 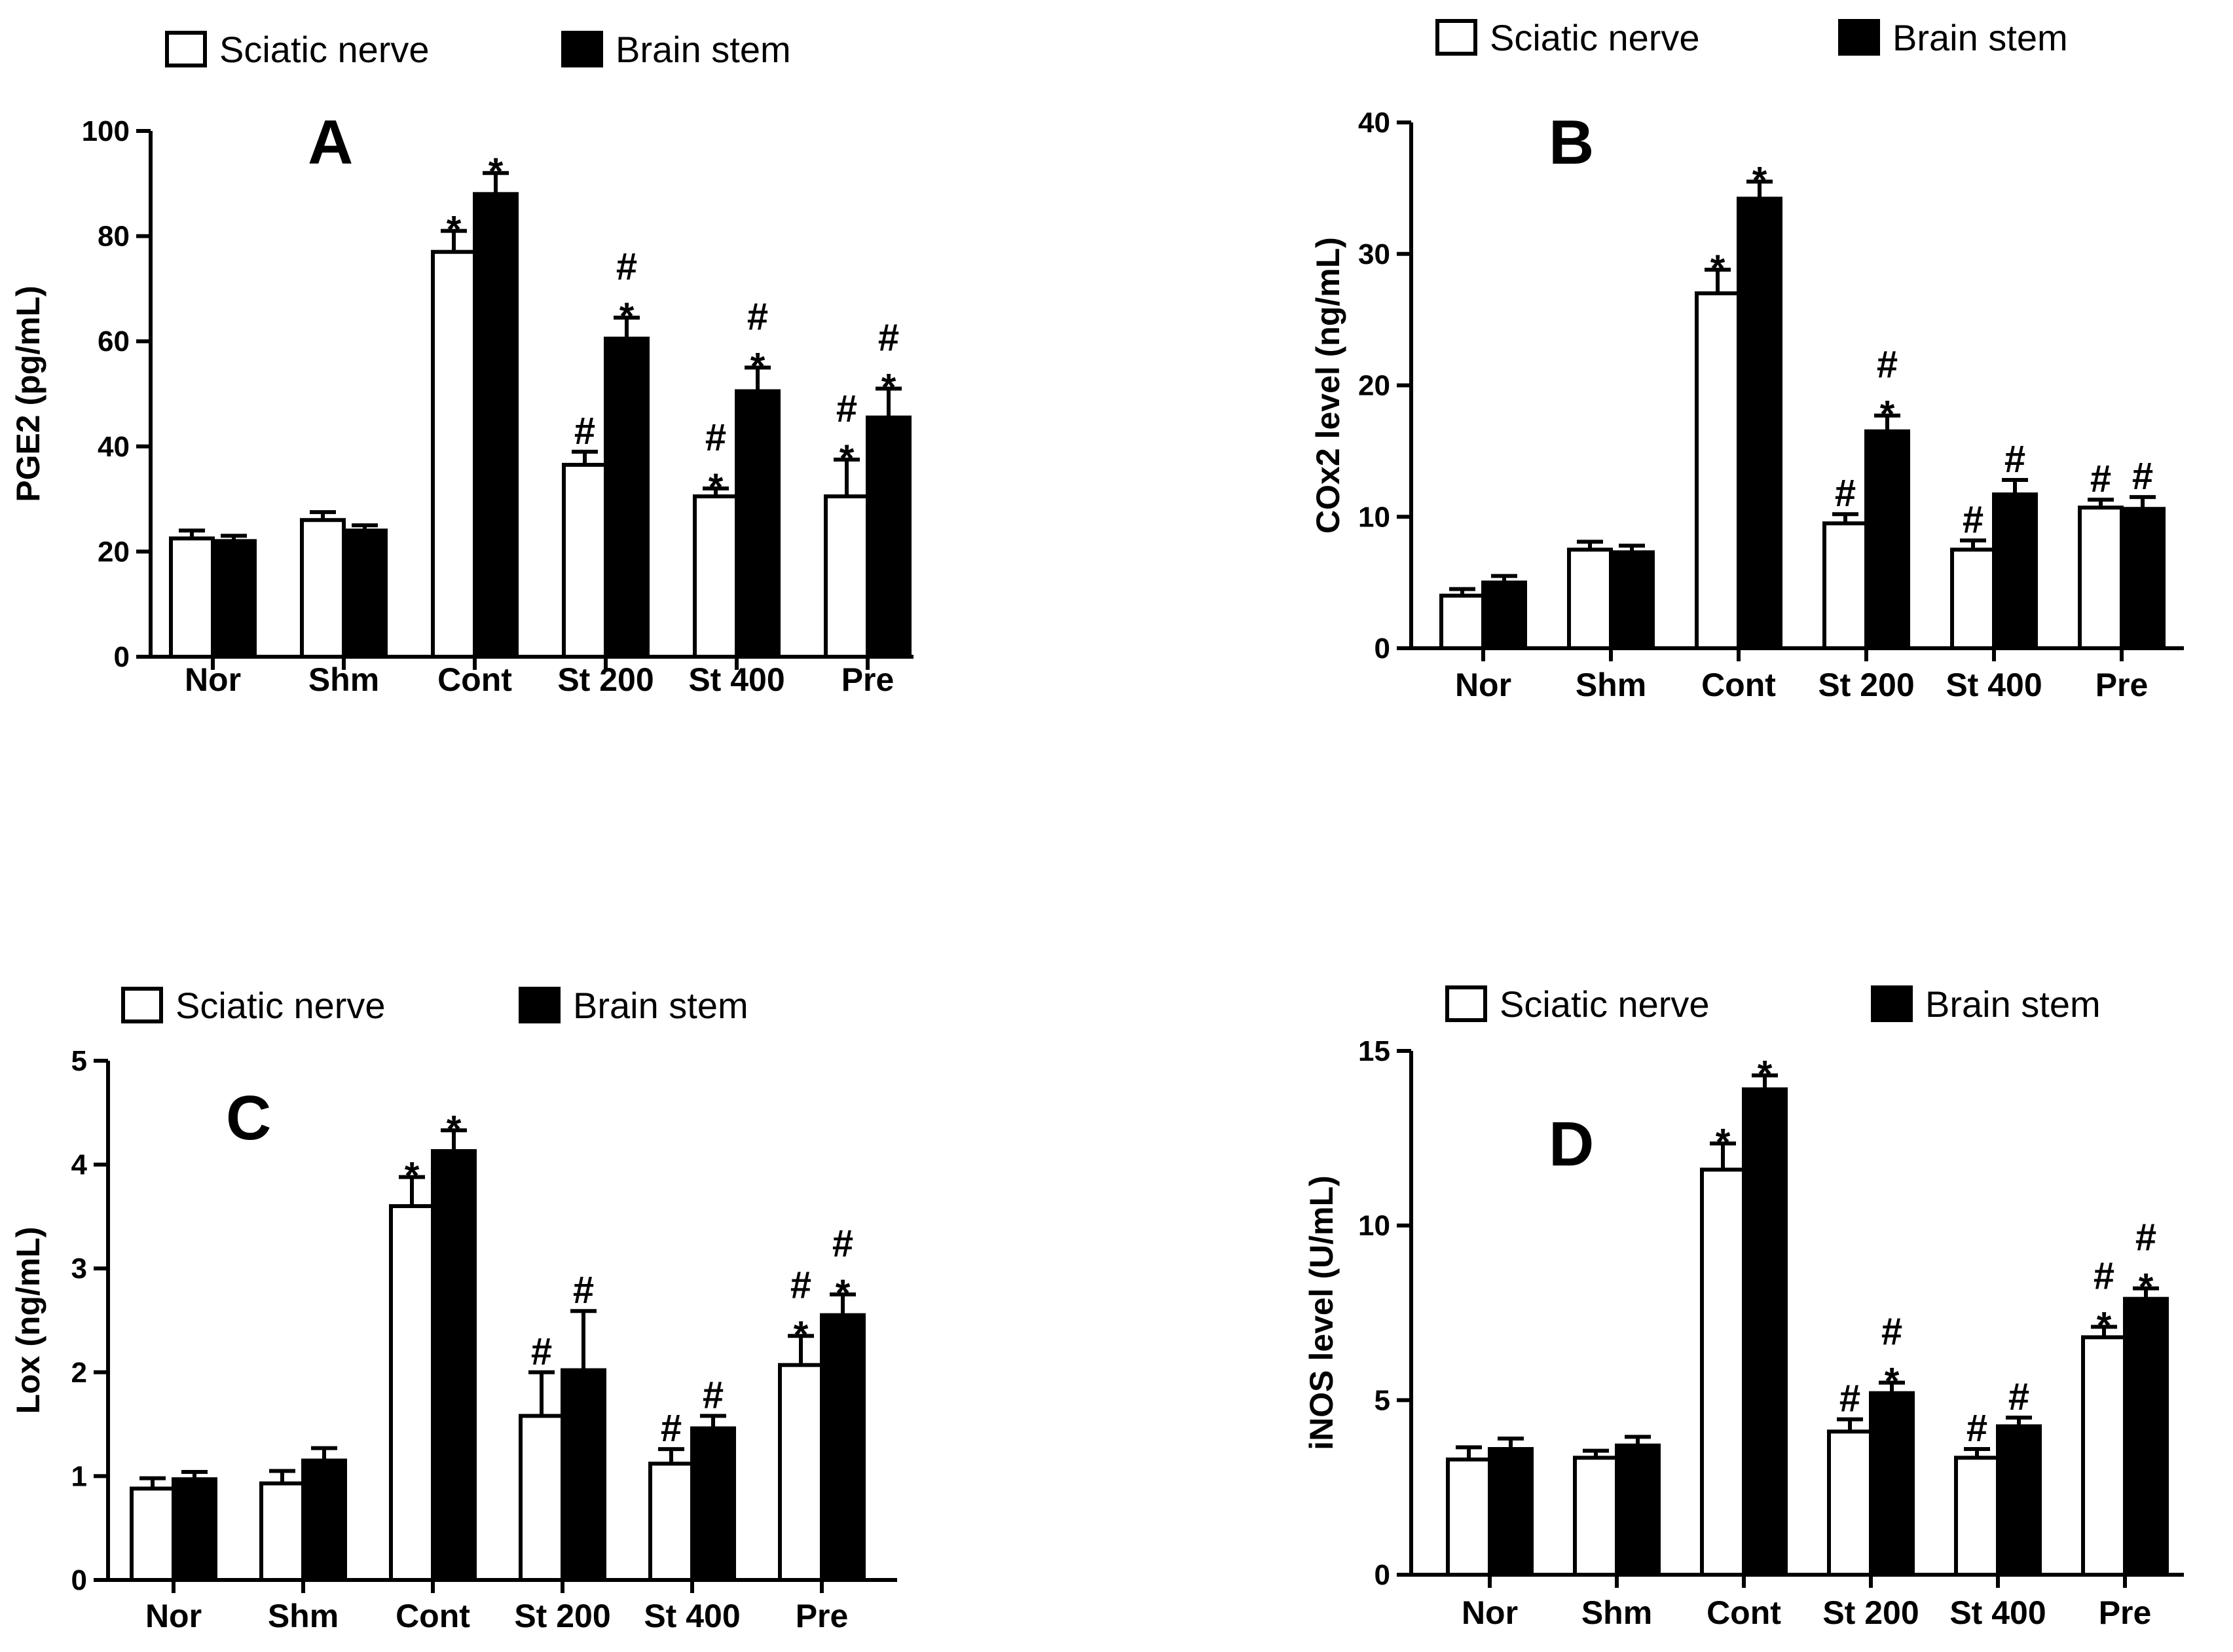 What do you see at coordinates (1374, 123) in the screenshot?
I see `y-tick-label: 40` at bounding box center [1374, 123].